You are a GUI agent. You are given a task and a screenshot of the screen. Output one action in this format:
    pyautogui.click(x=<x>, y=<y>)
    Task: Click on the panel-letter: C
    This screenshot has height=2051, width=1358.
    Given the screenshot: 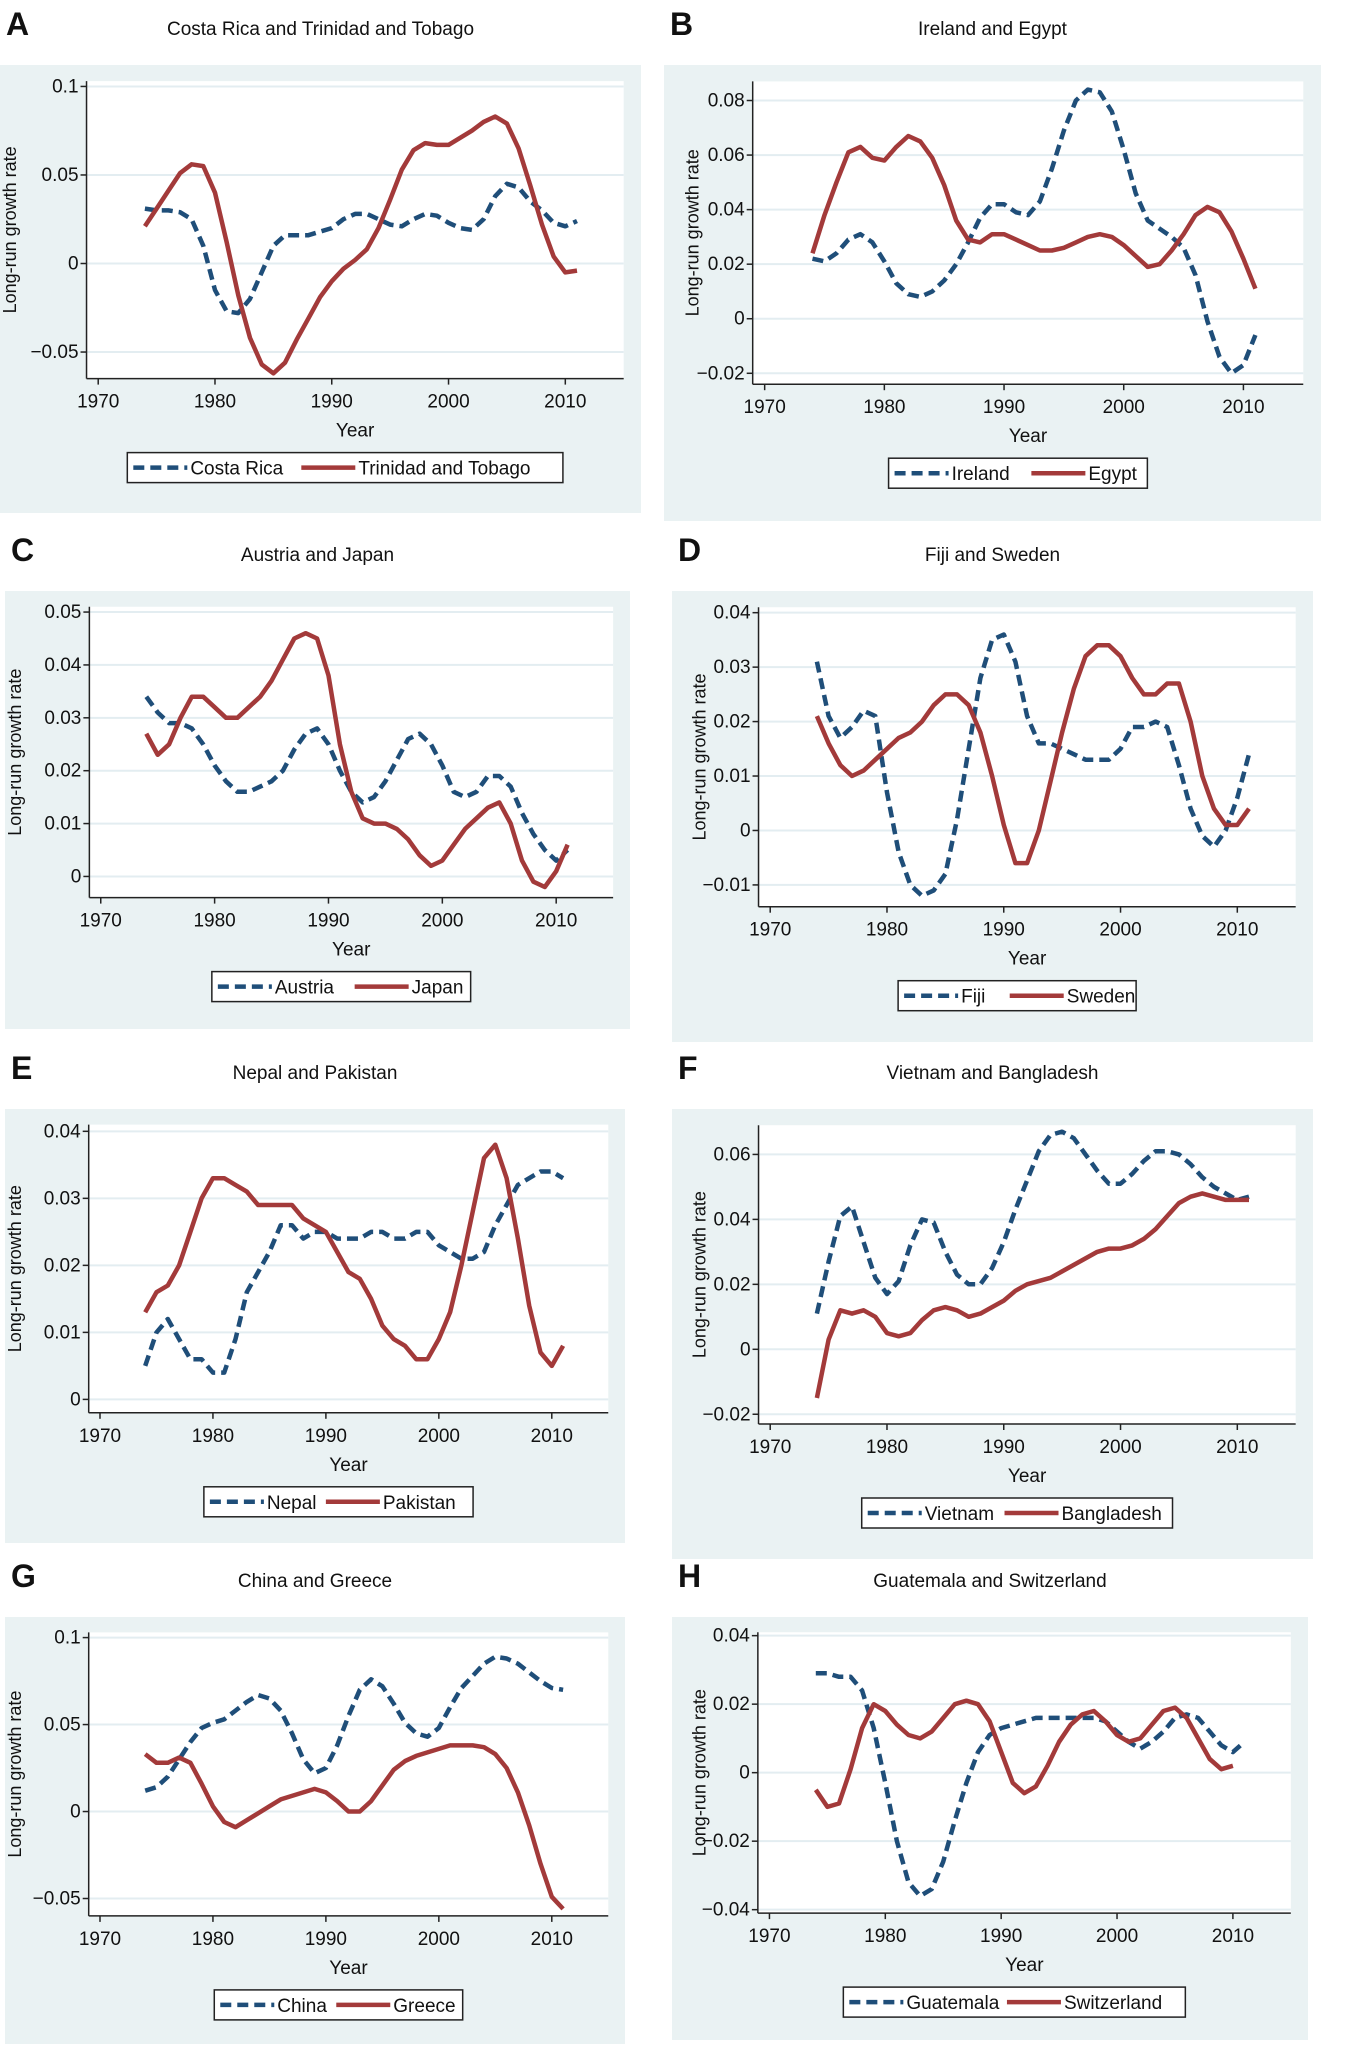 What is the action you would take?
    pyautogui.click(x=22, y=550)
    